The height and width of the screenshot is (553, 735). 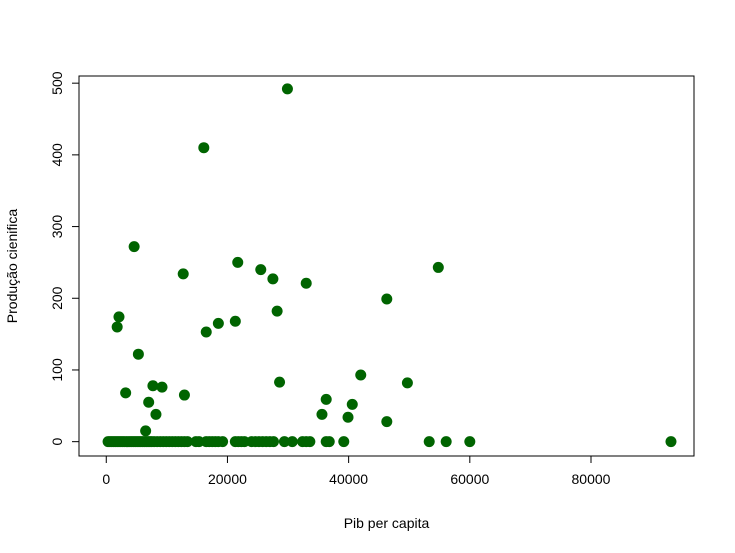 I want to click on y-tick-label: 500, so click(x=57, y=83).